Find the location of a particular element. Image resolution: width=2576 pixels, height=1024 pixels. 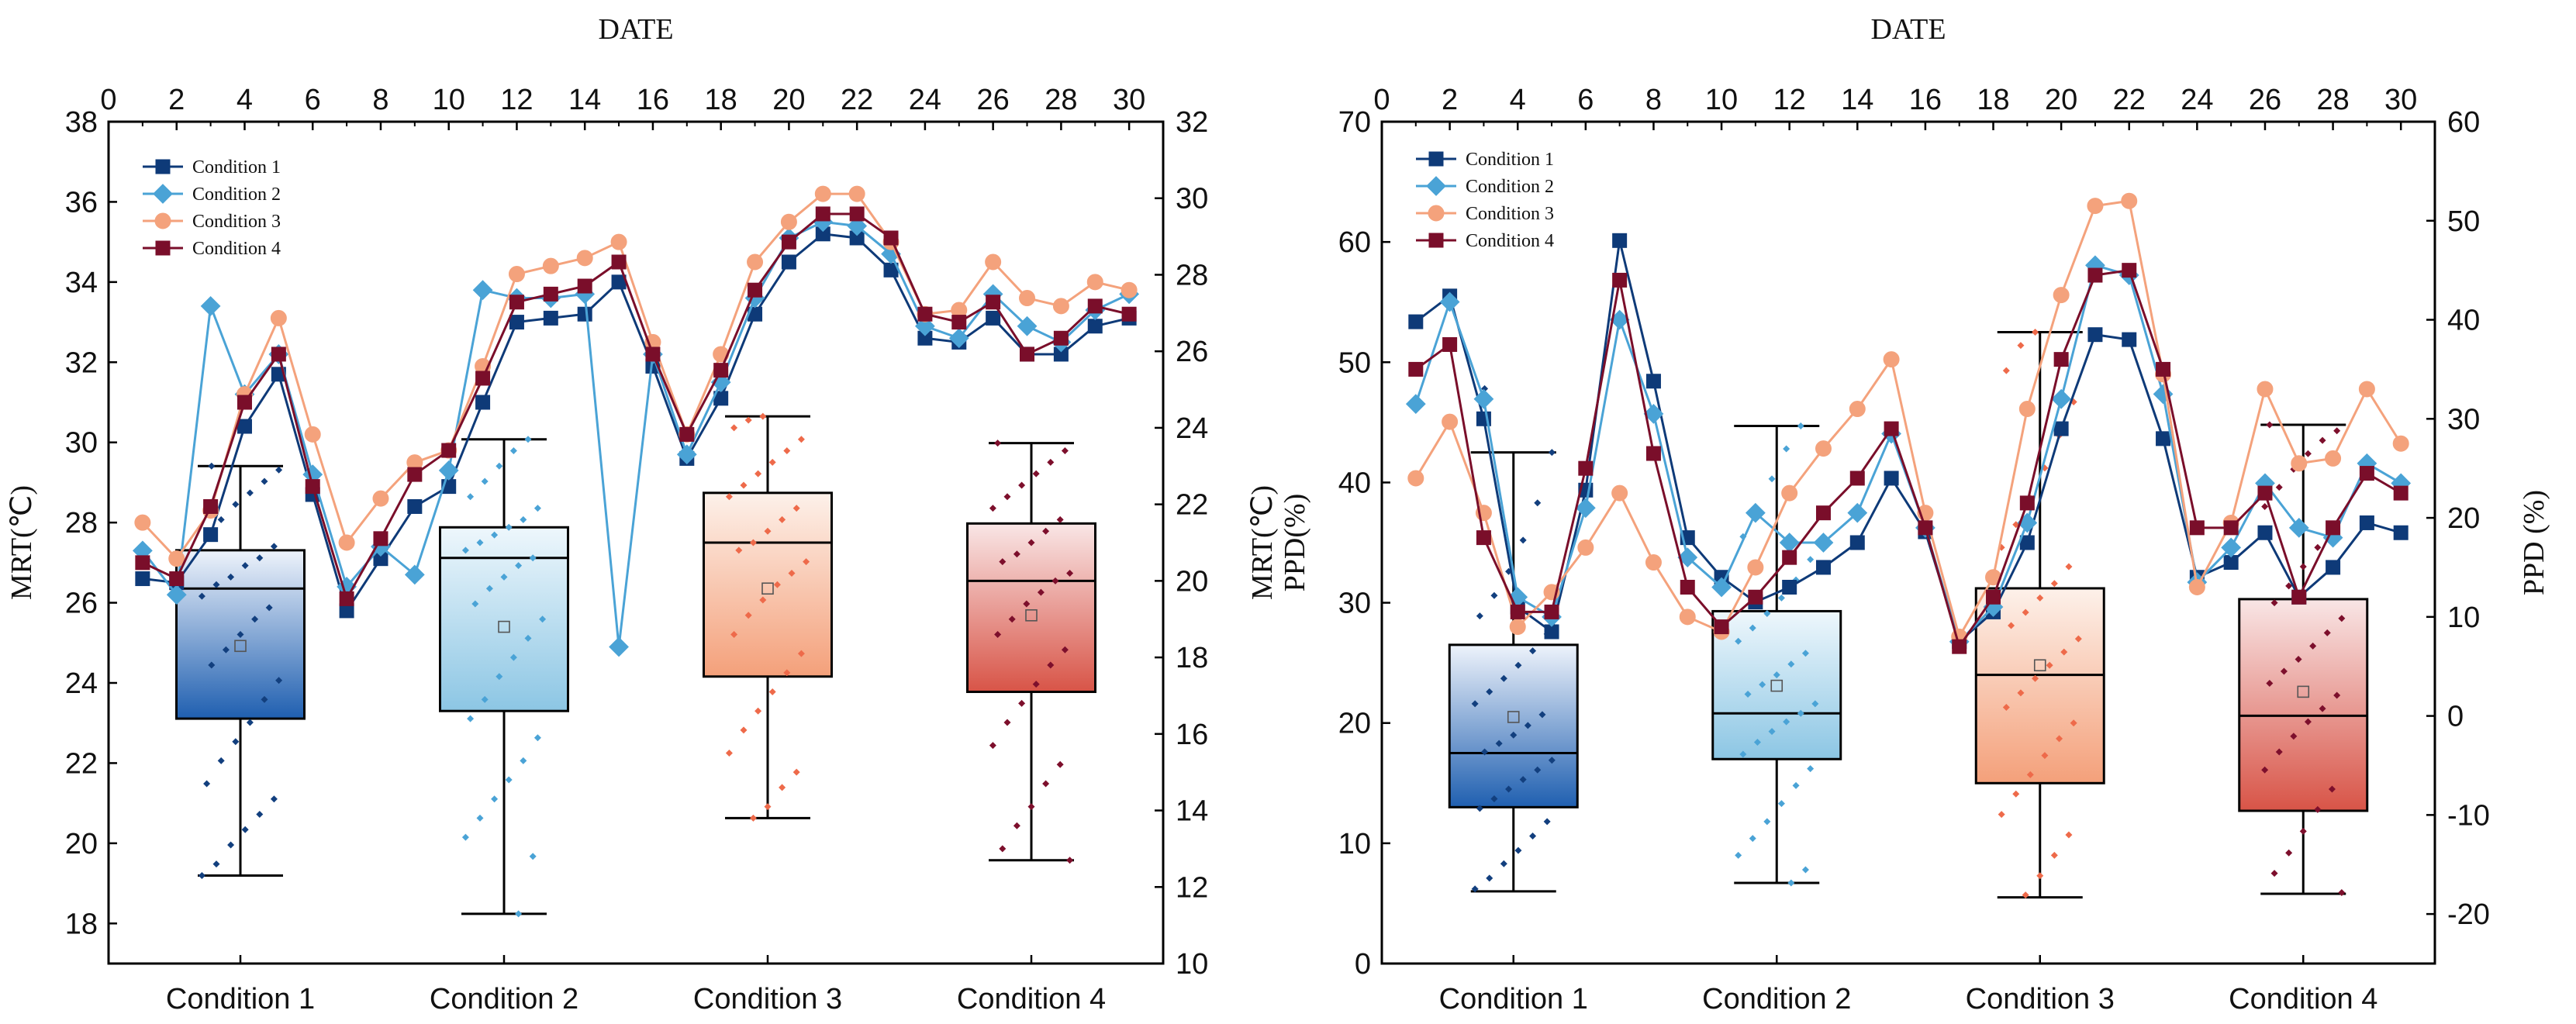

mrt-box-mean-marker is located at coordinates (768, 588).